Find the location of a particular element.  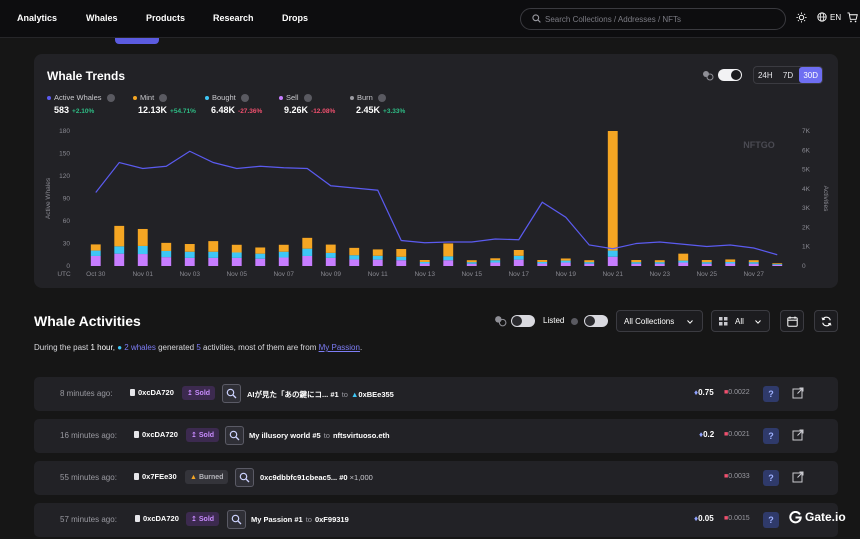

legend-sell: Sell is located at coordinates (295, 97).